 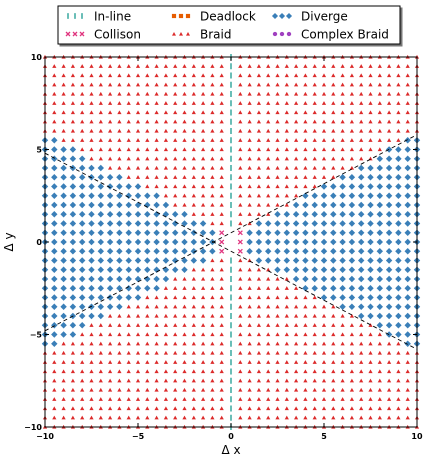 I want to click on y-tick-label: −5, so click(x=36, y=335).